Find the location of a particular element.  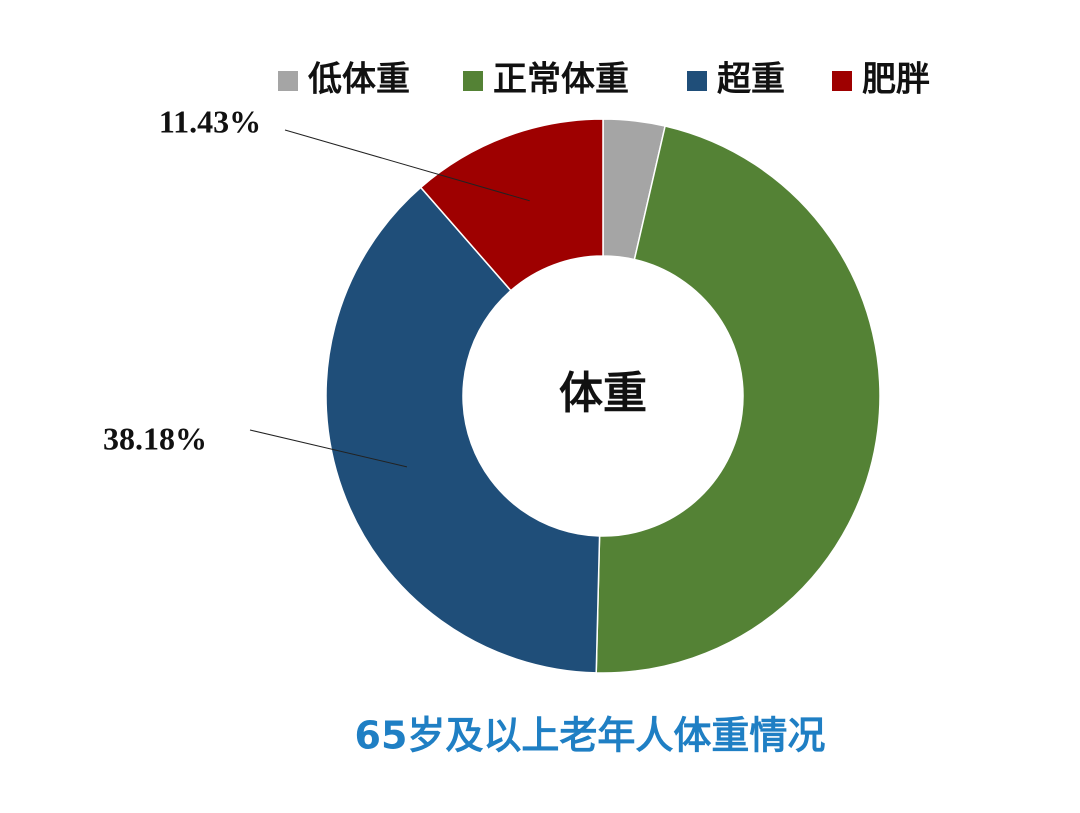

value-label: 11.43% is located at coordinates (210, 121).